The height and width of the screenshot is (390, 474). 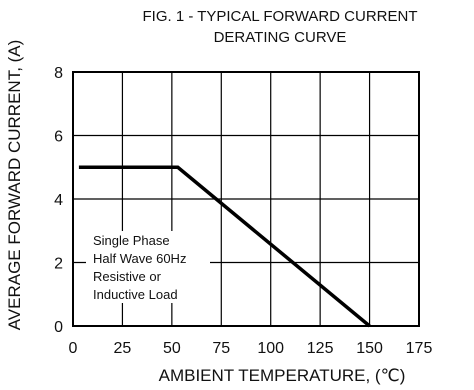 What do you see at coordinates (58, 73) in the screenshot?
I see `y-tick-label-4: 8` at bounding box center [58, 73].